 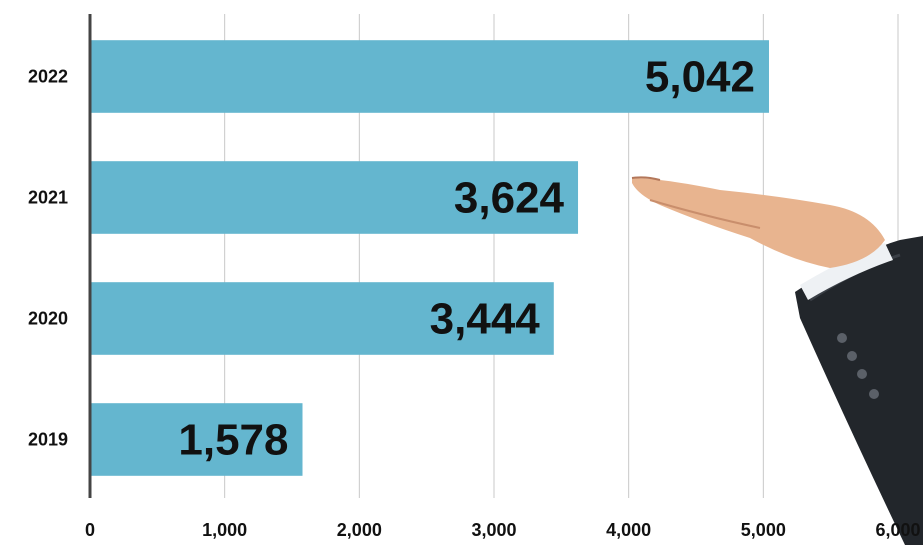 What do you see at coordinates (509, 198) in the screenshot?
I see `data-label: 3,624` at bounding box center [509, 198].